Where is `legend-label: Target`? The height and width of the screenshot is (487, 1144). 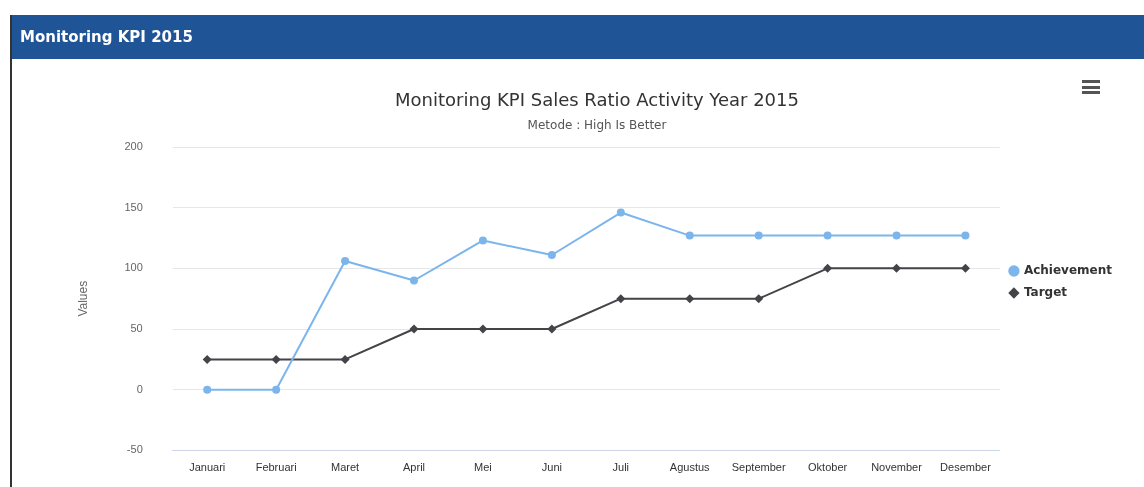 legend-label: Target is located at coordinates (1045, 292).